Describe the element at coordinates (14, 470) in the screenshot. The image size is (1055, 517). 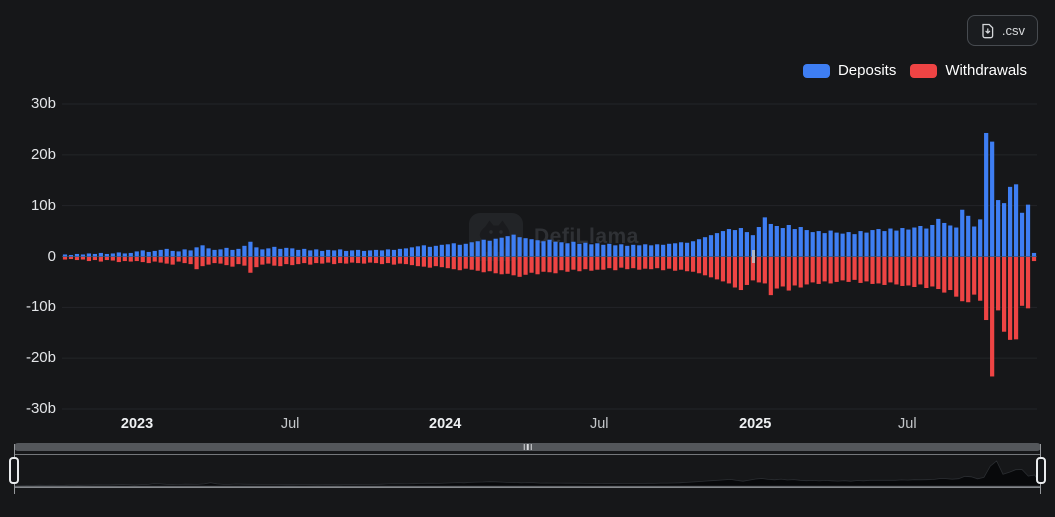
I see `range-start-handle` at that location.